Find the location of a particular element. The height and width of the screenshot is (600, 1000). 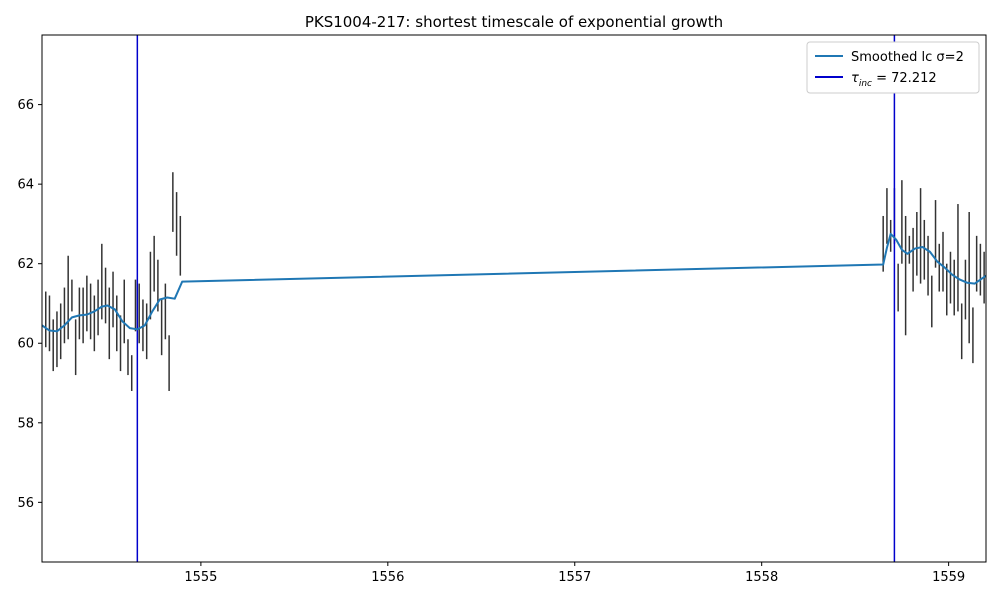

legend-tau-subscript: inc is located at coordinates (865, 84).